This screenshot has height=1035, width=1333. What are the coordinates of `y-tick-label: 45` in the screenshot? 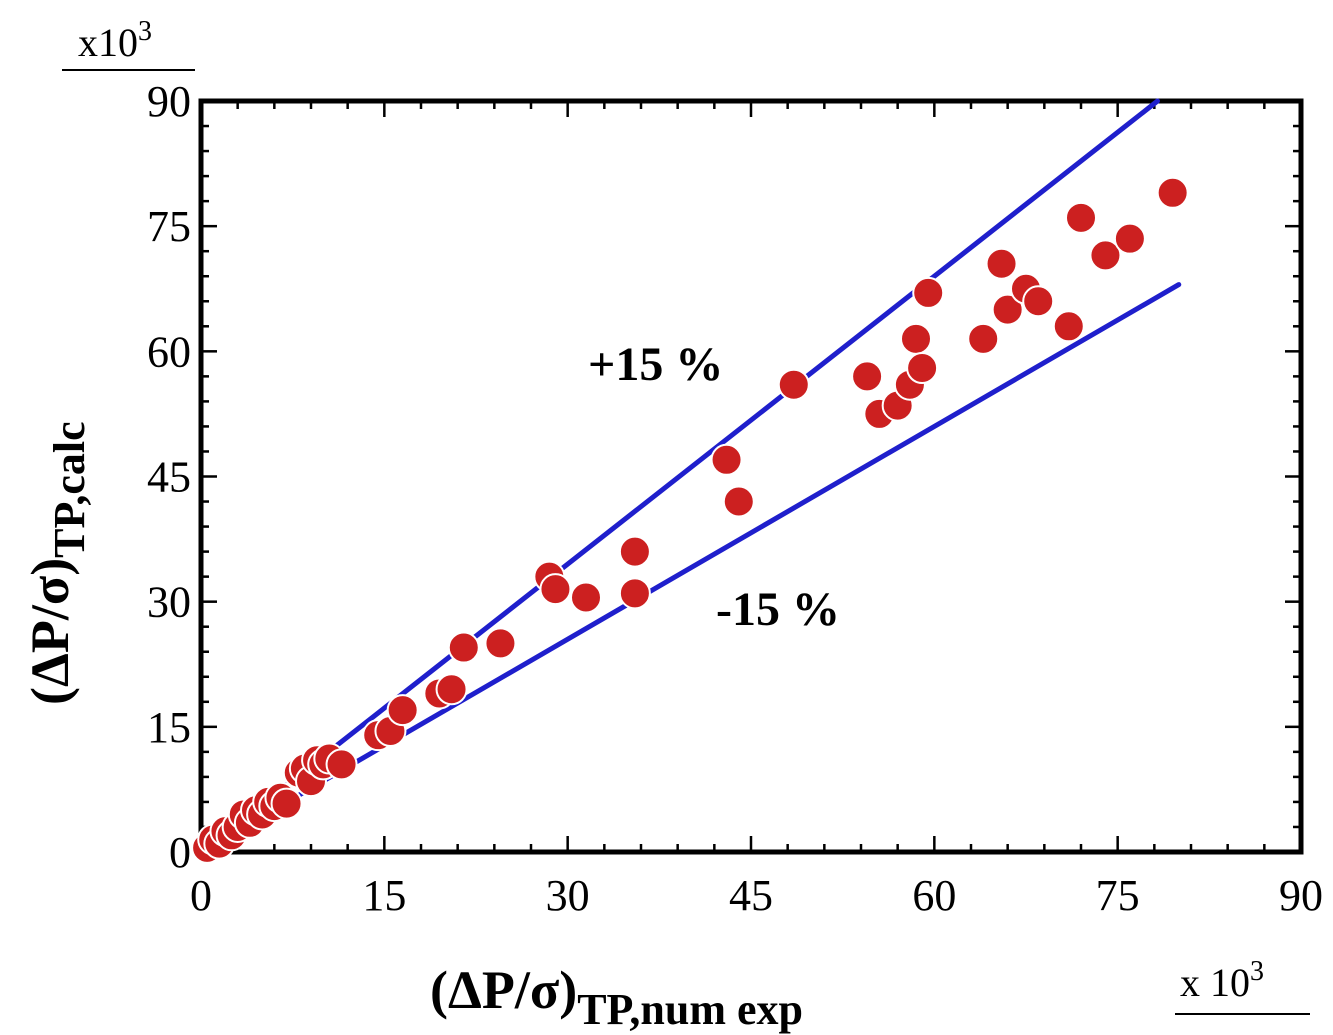 It's located at (169, 477).